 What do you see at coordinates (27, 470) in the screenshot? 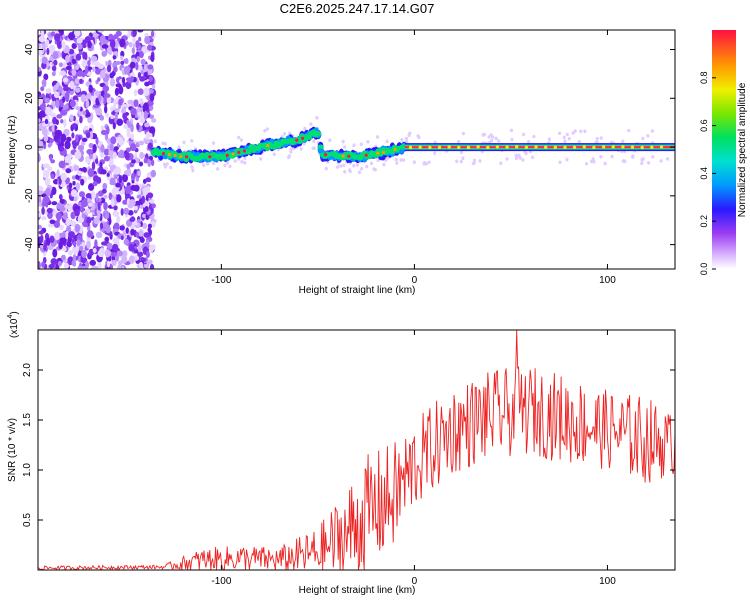
I see `bottom-y-tick-label: 1.0` at bounding box center [27, 470].